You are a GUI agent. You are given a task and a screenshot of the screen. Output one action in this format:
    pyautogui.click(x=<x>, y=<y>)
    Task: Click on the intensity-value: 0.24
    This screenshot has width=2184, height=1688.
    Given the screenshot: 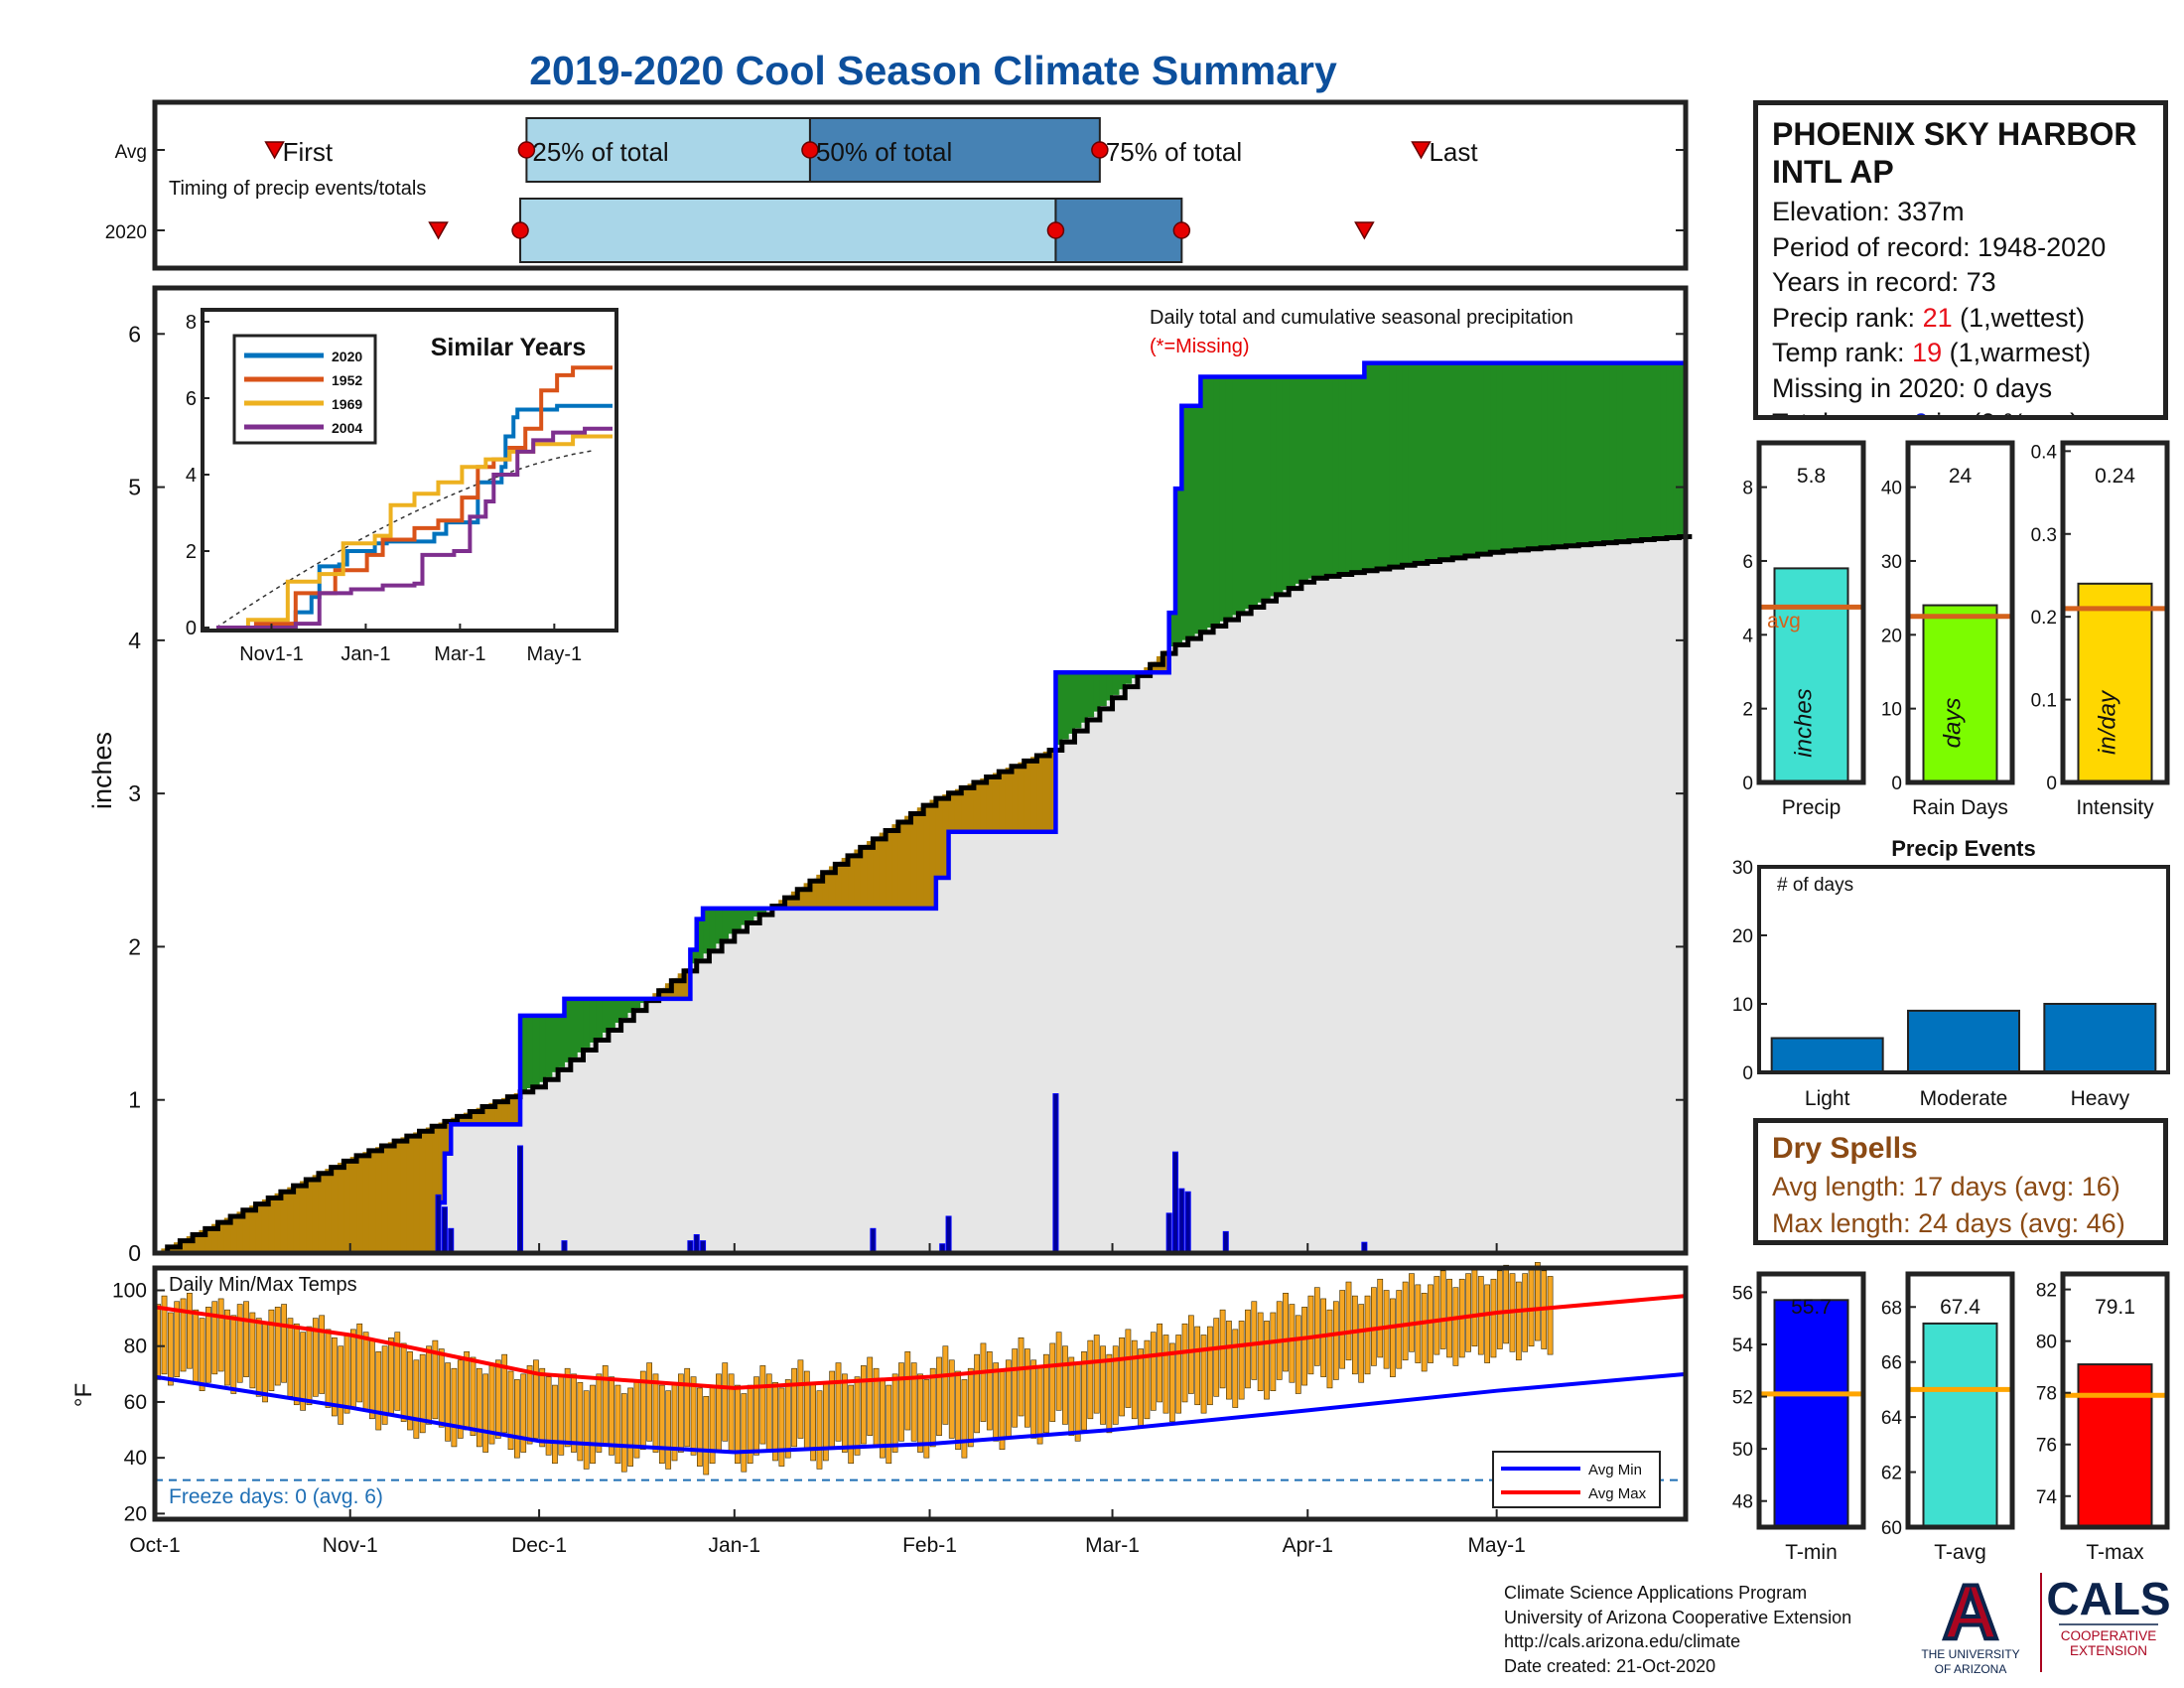 What is the action you would take?
    pyautogui.click(x=2115, y=476)
    